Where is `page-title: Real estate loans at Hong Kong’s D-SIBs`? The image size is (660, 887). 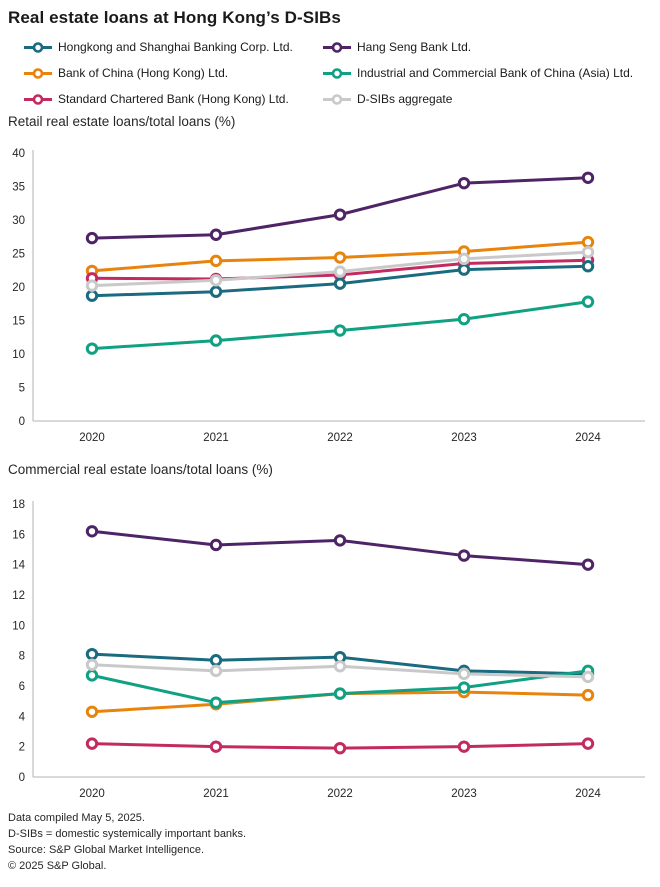
page-title: Real estate loans at Hong Kong’s D-SIBs is located at coordinates (174, 17).